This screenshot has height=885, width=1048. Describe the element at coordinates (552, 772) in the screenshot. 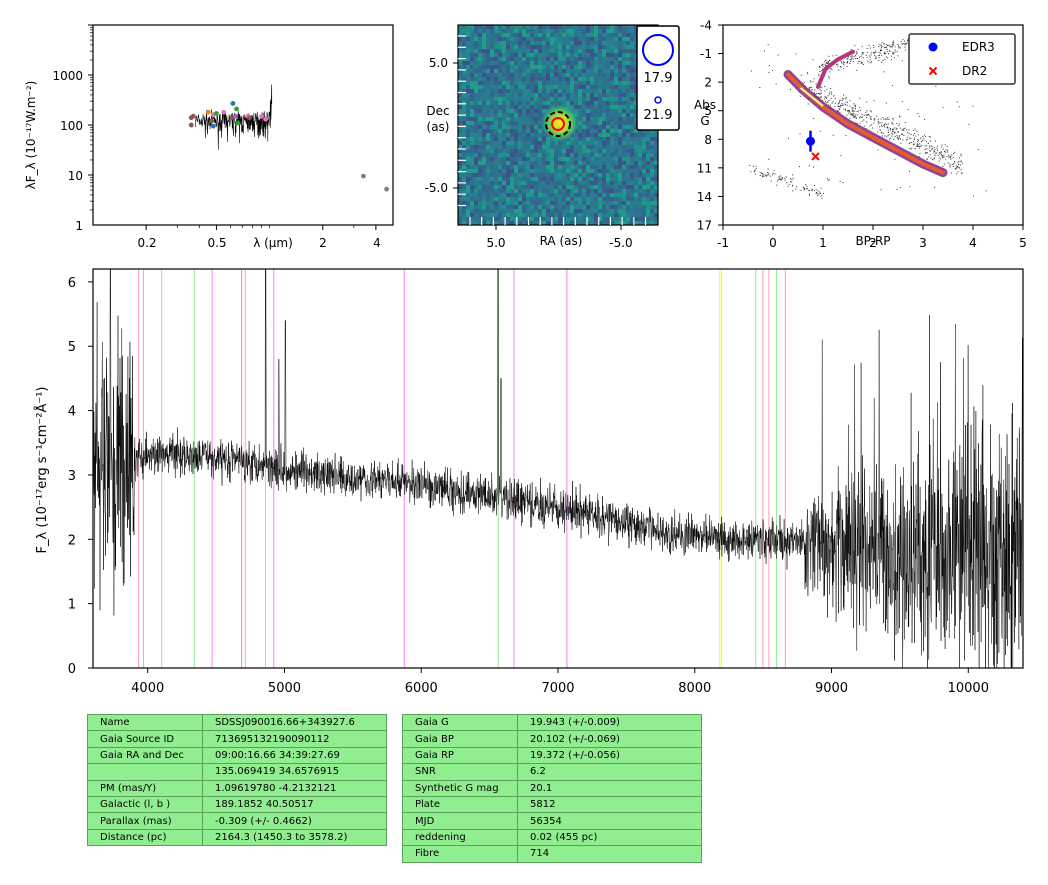

I see `info-row: SNR 6.2` at that location.